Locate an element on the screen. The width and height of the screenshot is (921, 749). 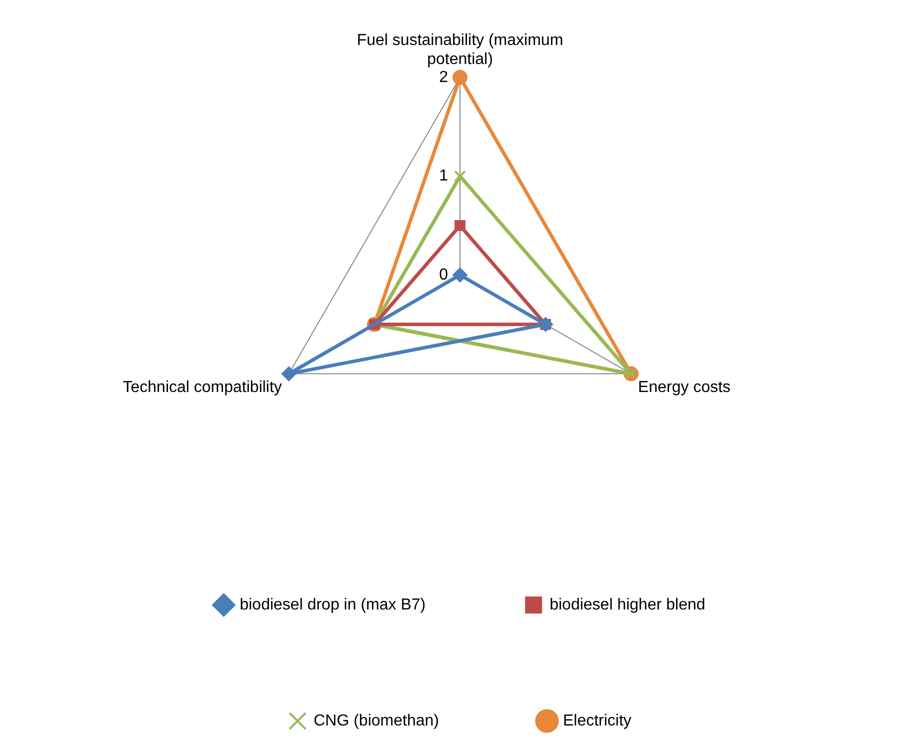
spoke-label: Technical compatibility is located at coordinates (202, 387).